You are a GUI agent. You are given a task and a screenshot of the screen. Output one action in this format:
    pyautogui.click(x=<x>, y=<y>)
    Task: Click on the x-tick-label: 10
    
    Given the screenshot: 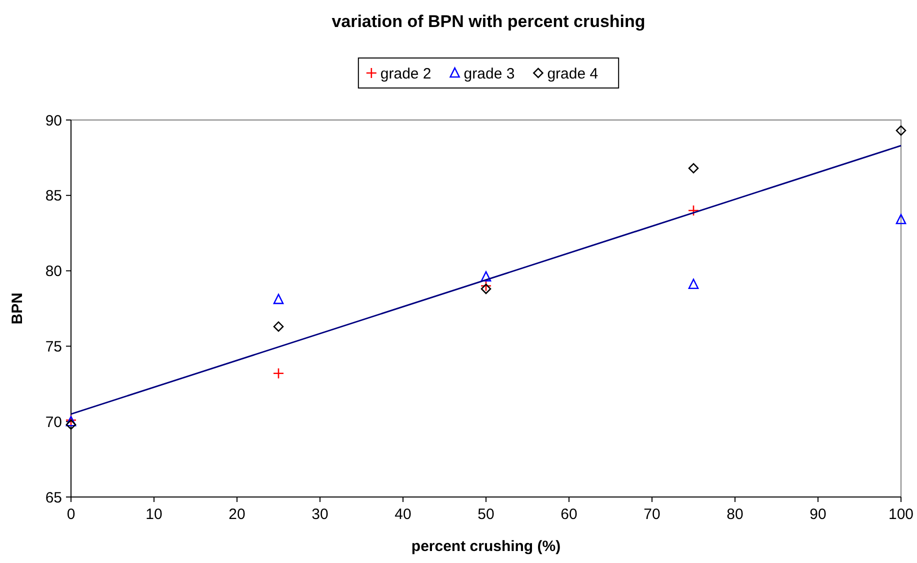 What is the action you would take?
    pyautogui.click(x=154, y=514)
    